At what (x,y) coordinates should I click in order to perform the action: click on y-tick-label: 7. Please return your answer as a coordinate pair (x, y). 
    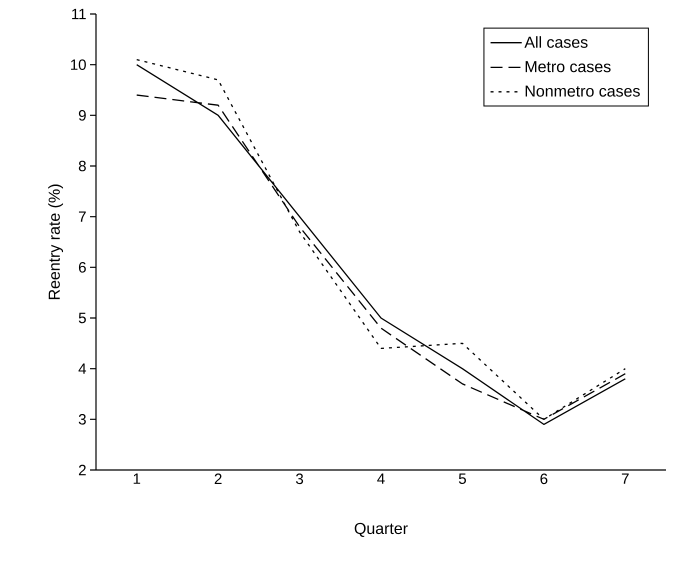
    Looking at the image, I should click on (82, 217).